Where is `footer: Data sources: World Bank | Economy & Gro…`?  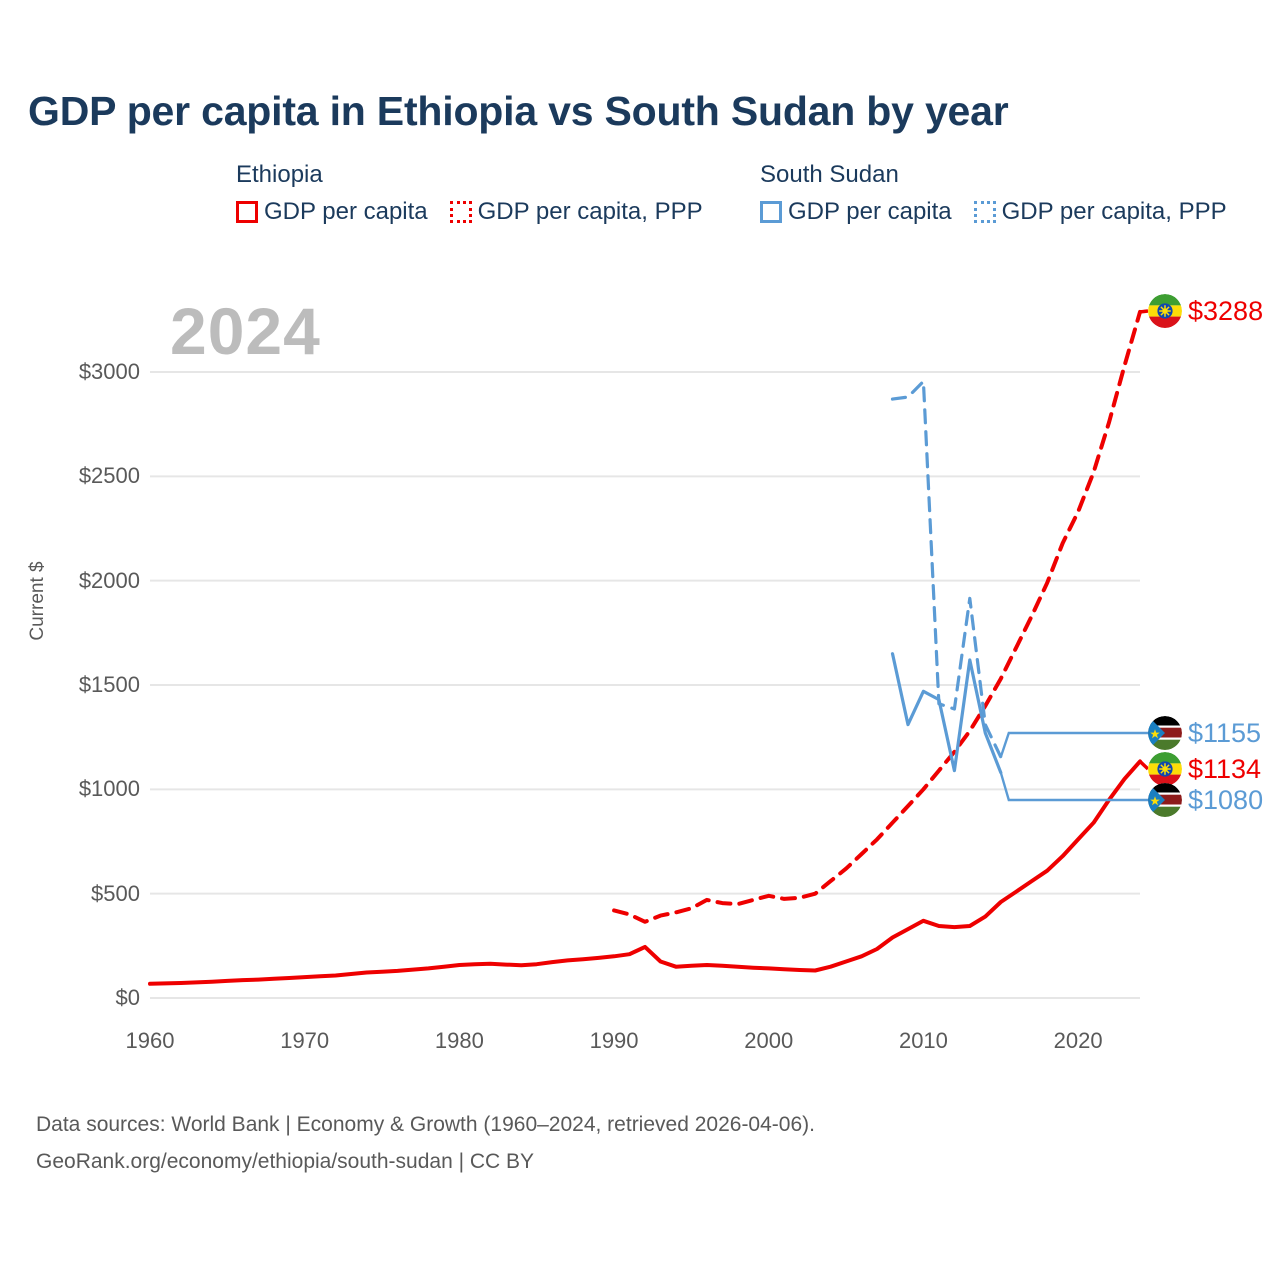
footer: Data sources: World Bank | Economy & Gro… is located at coordinates (425, 1143).